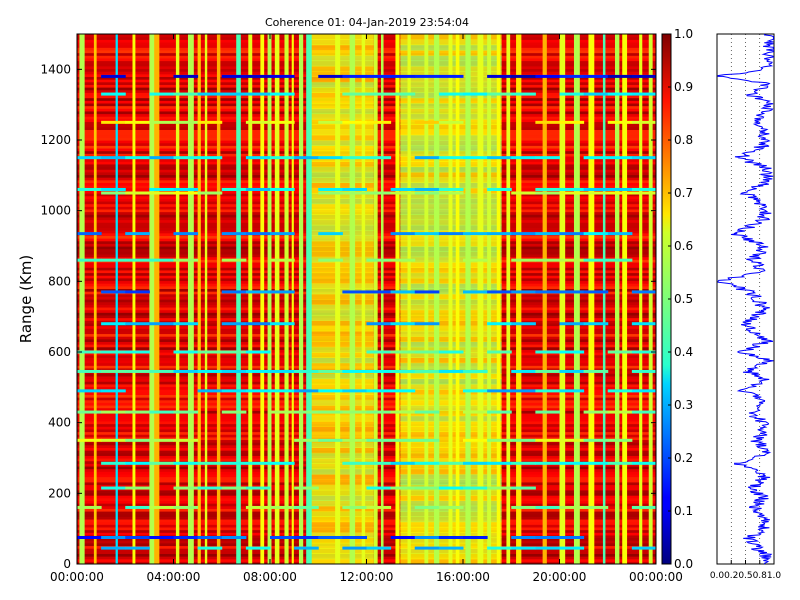 This screenshot has width=800, height=600. What do you see at coordinates (683, 87) in the screenshot?
I see `colorbar-tick-label: 0.9` at bounding box center [683, 87].